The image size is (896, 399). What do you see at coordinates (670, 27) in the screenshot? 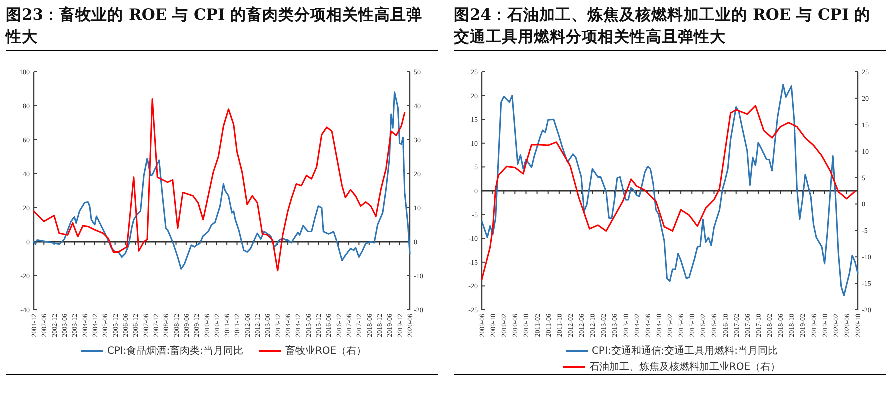
I see `chart-title: 图24：石油加工、炼焦及核燃料加工业的 ROE 与 CPI 的交通工具用燃料分项相关性高且弹性大` at bounding box center [670, 27].